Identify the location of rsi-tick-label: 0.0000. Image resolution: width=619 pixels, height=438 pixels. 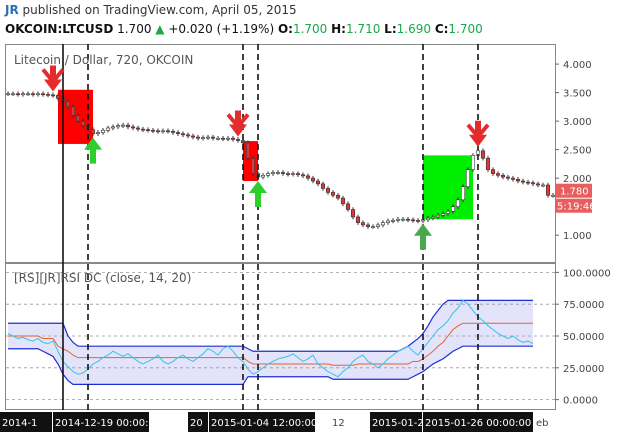
(580, 401).